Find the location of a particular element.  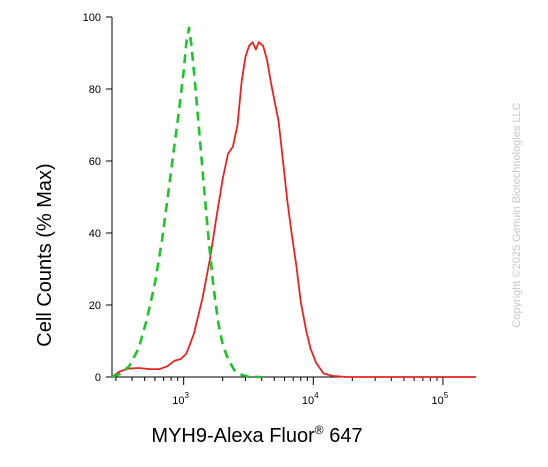

y-tick-label: 20 is located at coordinates (95, 306).